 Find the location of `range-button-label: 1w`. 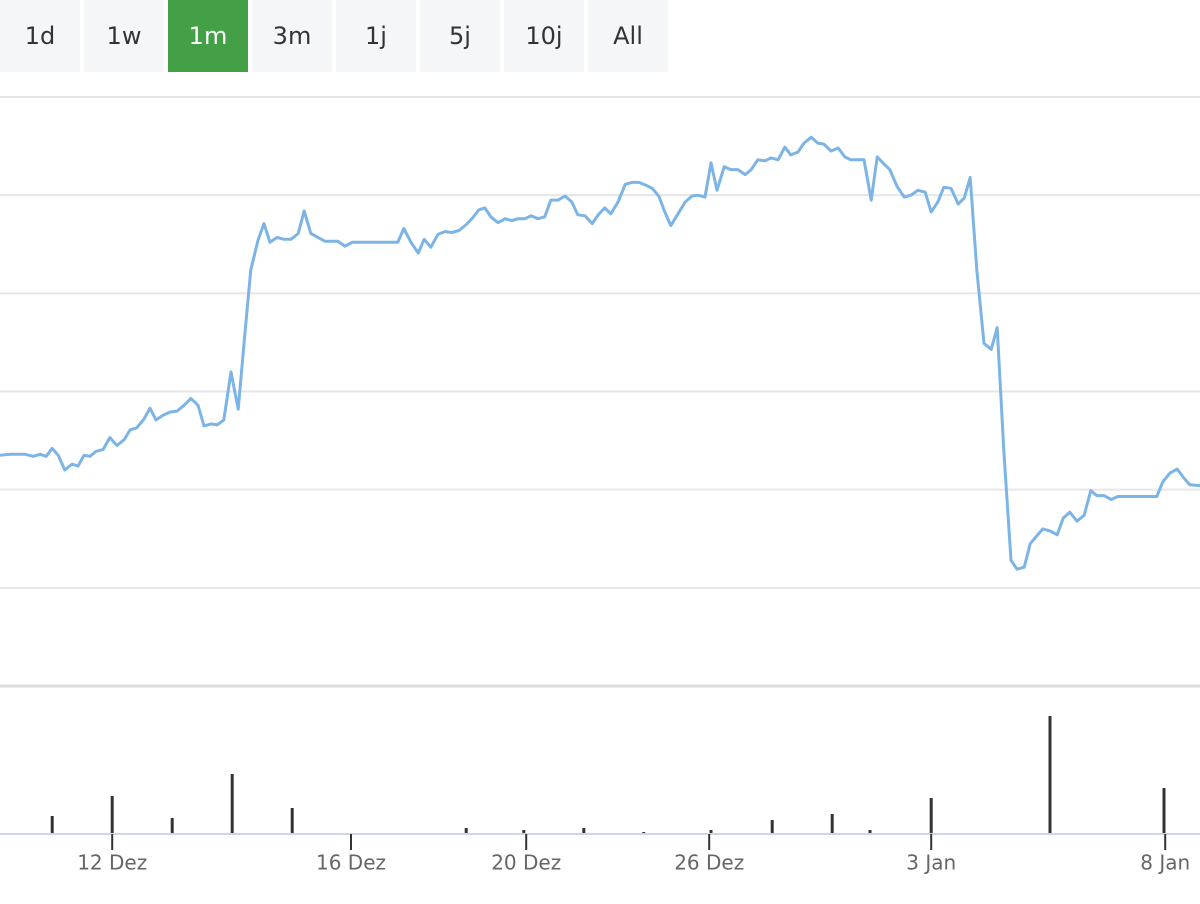

range-button-label: 1w is located at coordinates (124, 36).